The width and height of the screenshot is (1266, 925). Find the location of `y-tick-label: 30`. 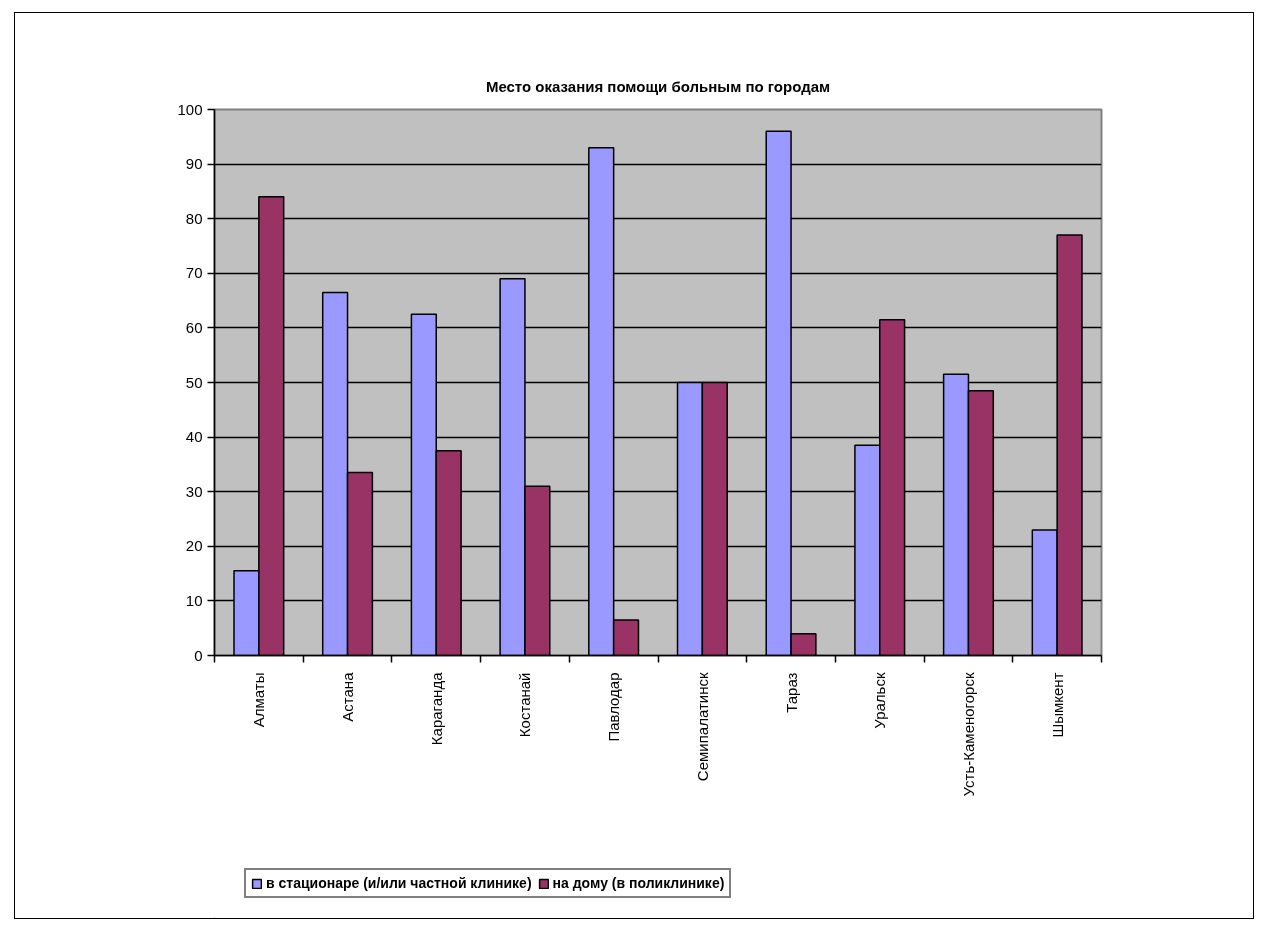

y-tick-label: 30 is located at coordinates (194, 491).